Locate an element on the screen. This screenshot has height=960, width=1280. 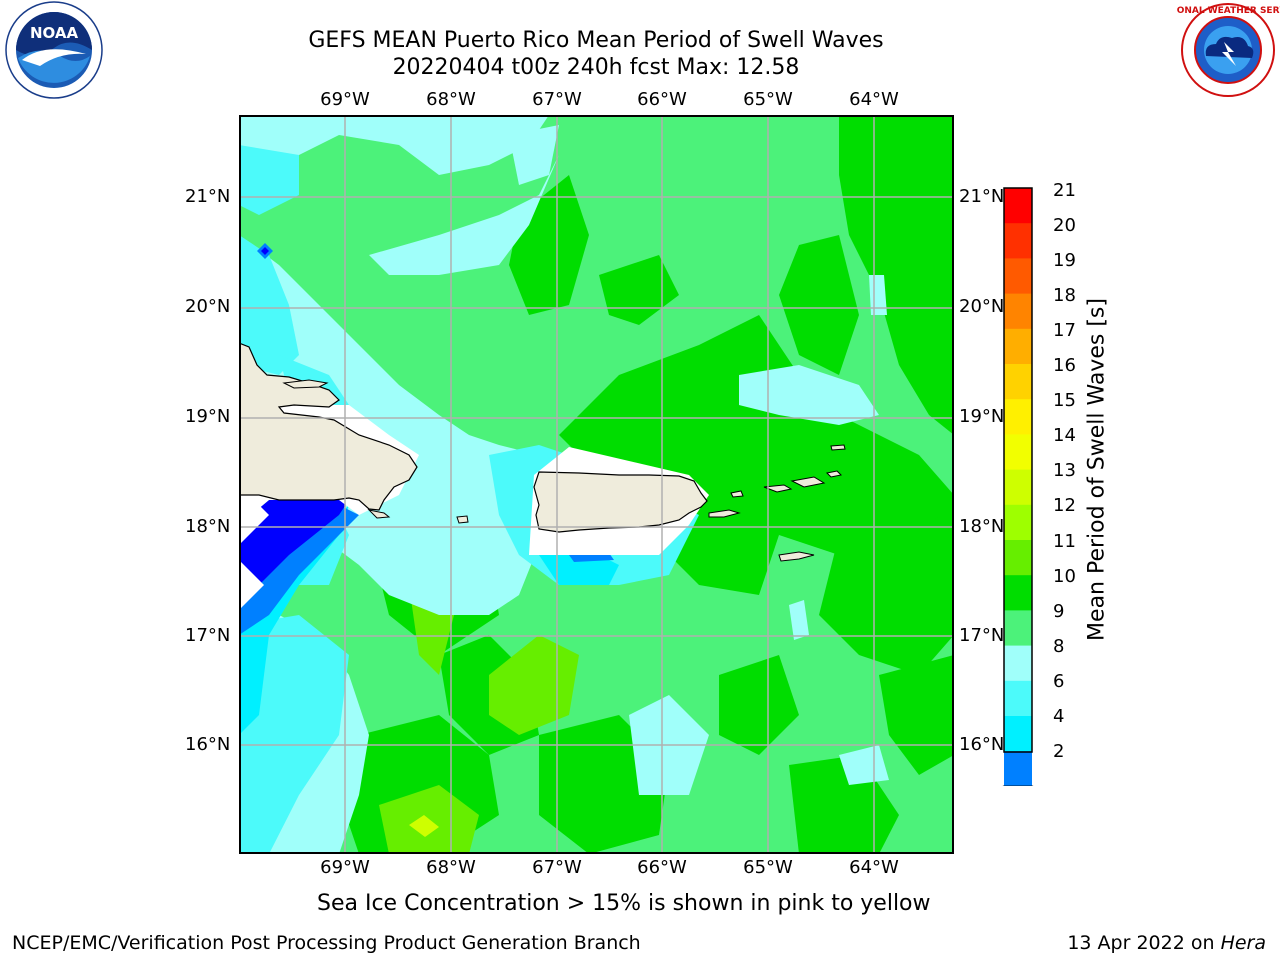
noaa-logo: NOAA is located at coordinates (54, 50).